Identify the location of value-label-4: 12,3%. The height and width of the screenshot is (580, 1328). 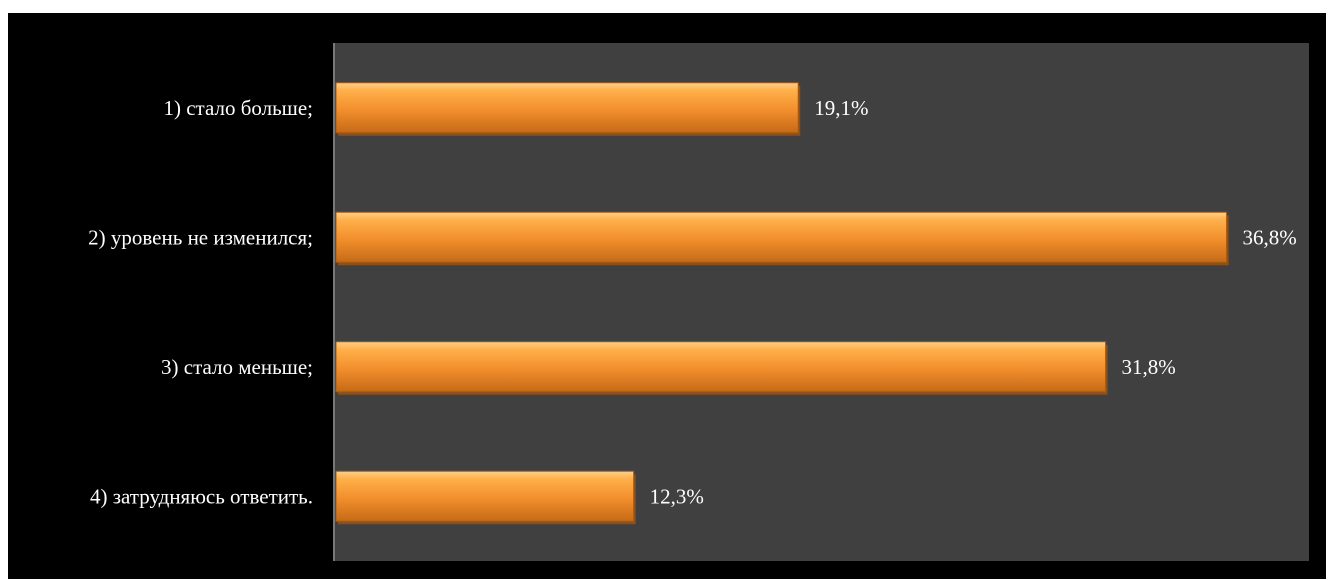
(677, 496).